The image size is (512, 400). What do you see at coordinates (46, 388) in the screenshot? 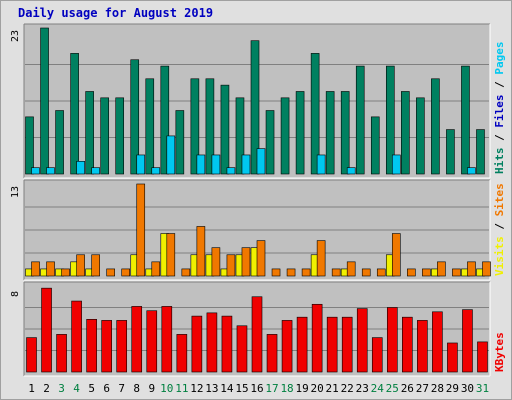
I see `day-label: 2` at bounding box center [46, 388].